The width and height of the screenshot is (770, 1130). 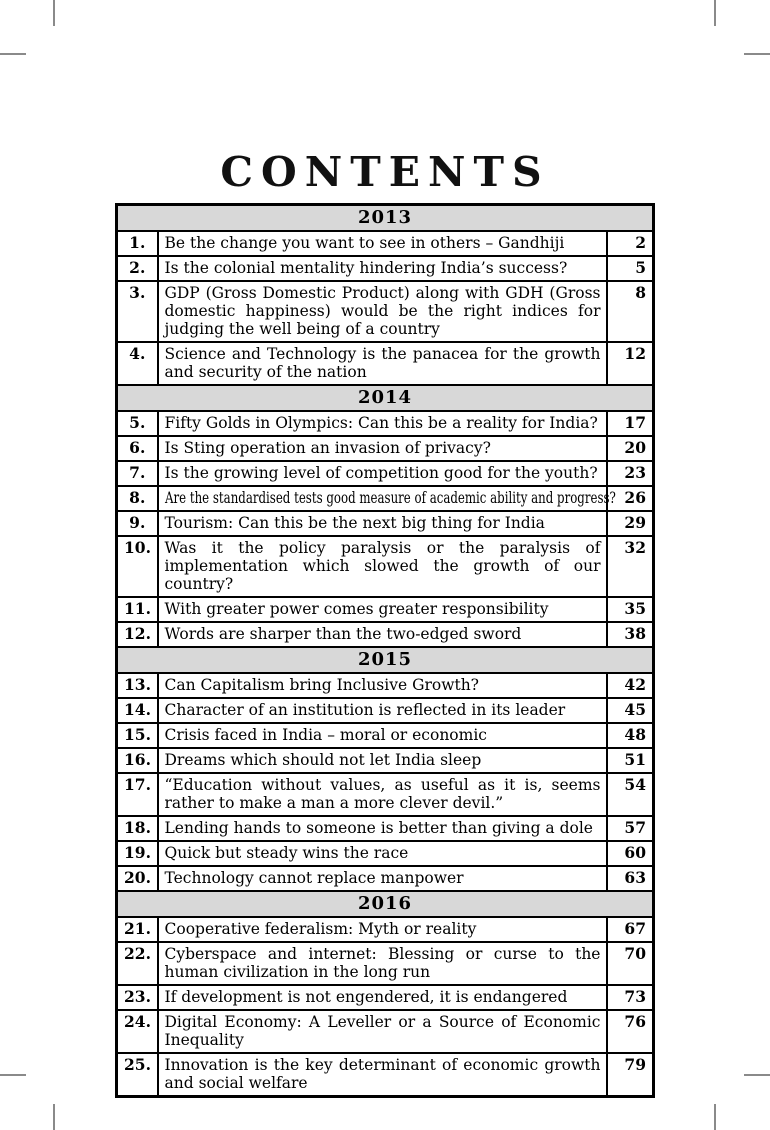 I want to click on entry-page-number: 42, so click(x=630, y=685).